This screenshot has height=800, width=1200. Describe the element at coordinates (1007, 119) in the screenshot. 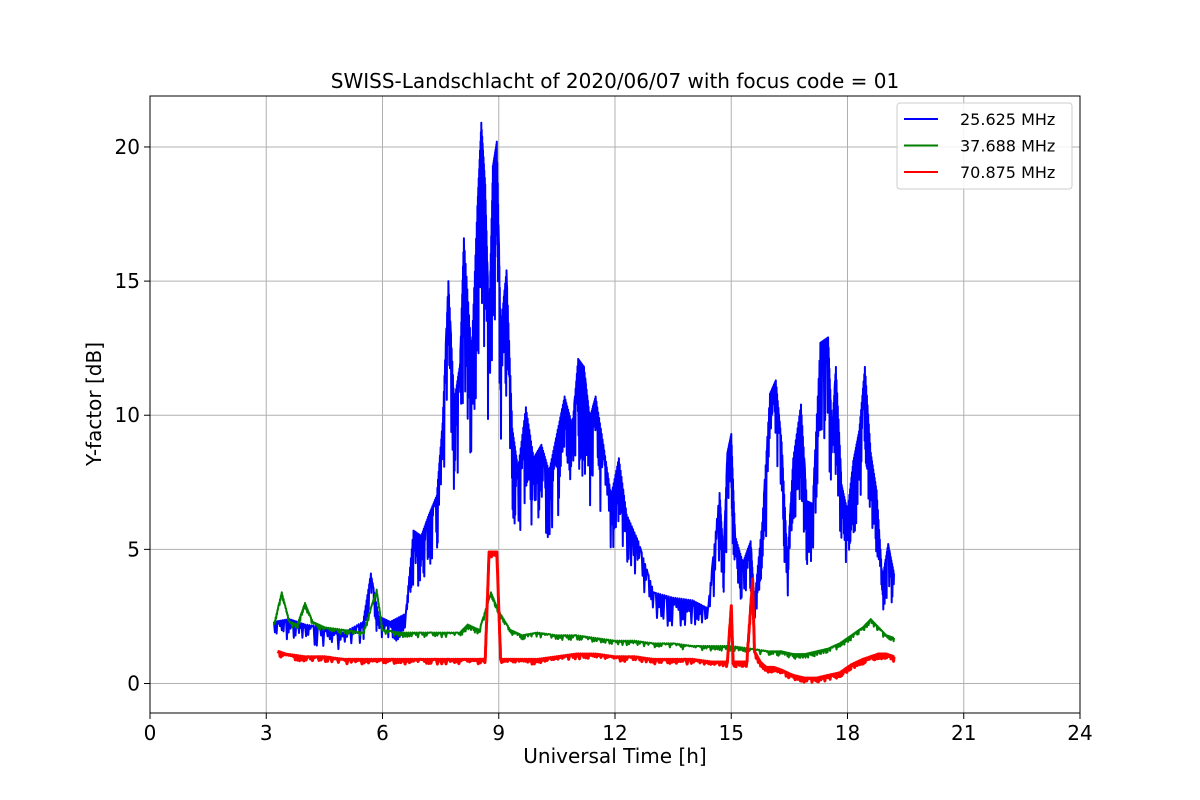

I see `legend-label: 25.625 MHz` at that location.